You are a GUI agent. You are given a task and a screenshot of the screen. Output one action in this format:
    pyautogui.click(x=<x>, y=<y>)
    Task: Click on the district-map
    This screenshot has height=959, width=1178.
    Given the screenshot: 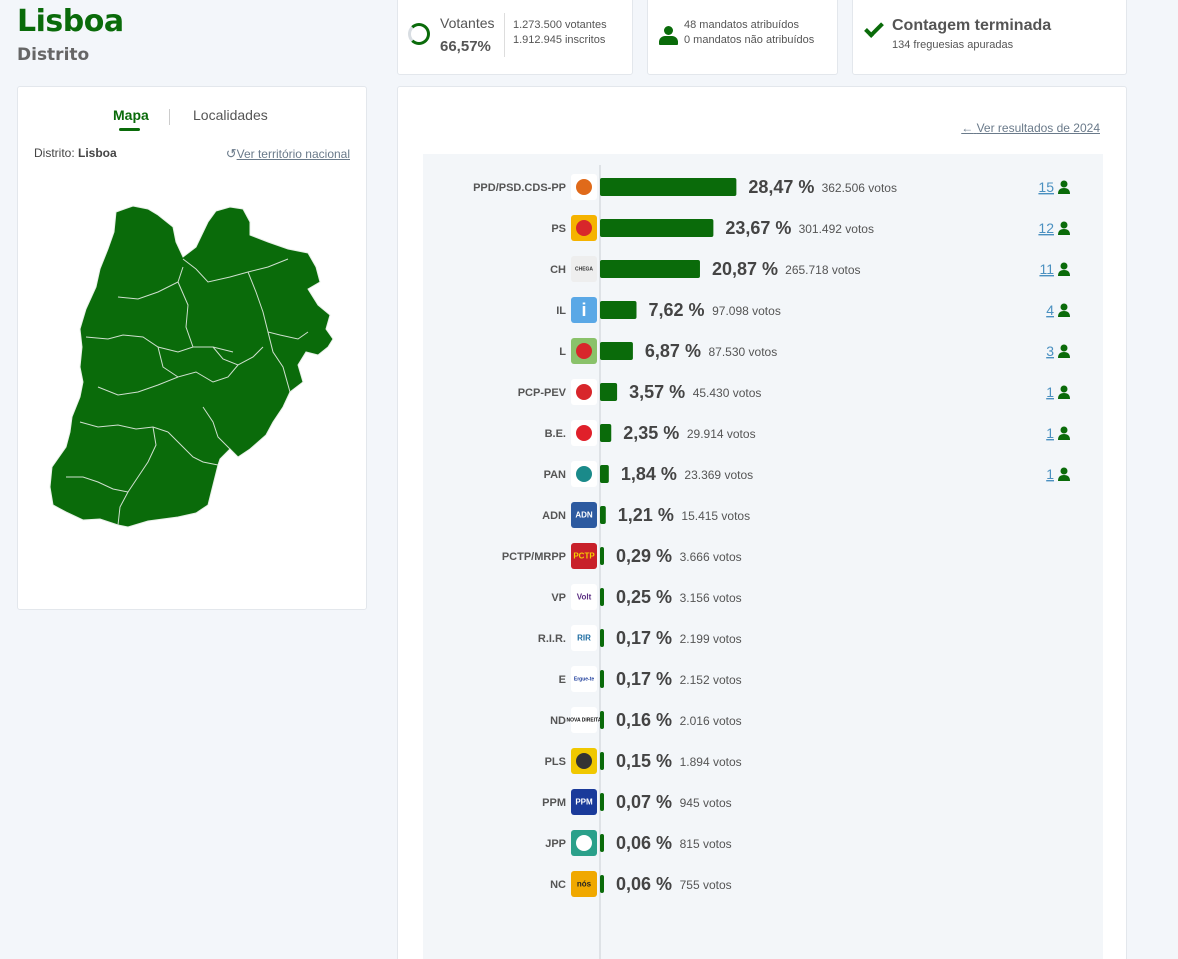 What is the action you would take?
    pyautogui.click(x=193, y=367)
    